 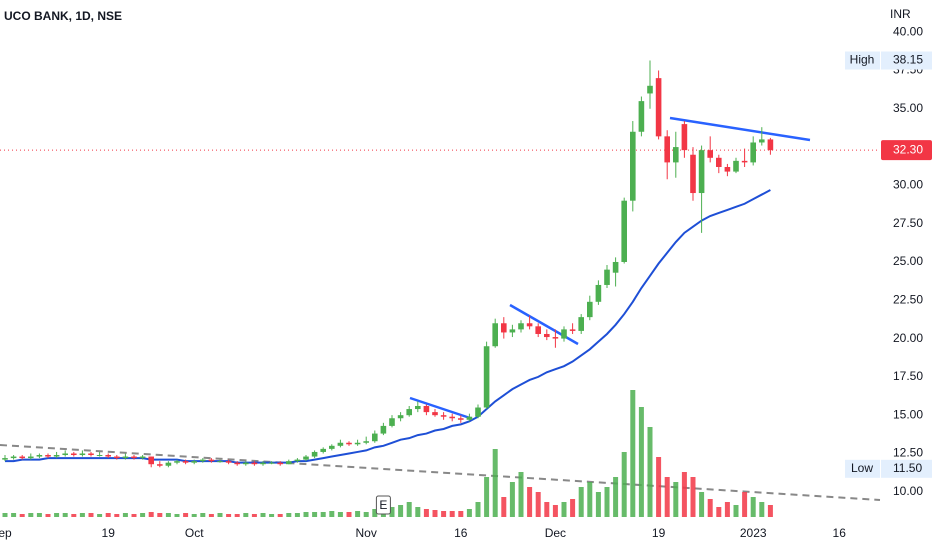 What do you see at coordinates (555, 533) in the screenshot?
I see `x-tick-label: Dec` at bounding box center [555, 533].